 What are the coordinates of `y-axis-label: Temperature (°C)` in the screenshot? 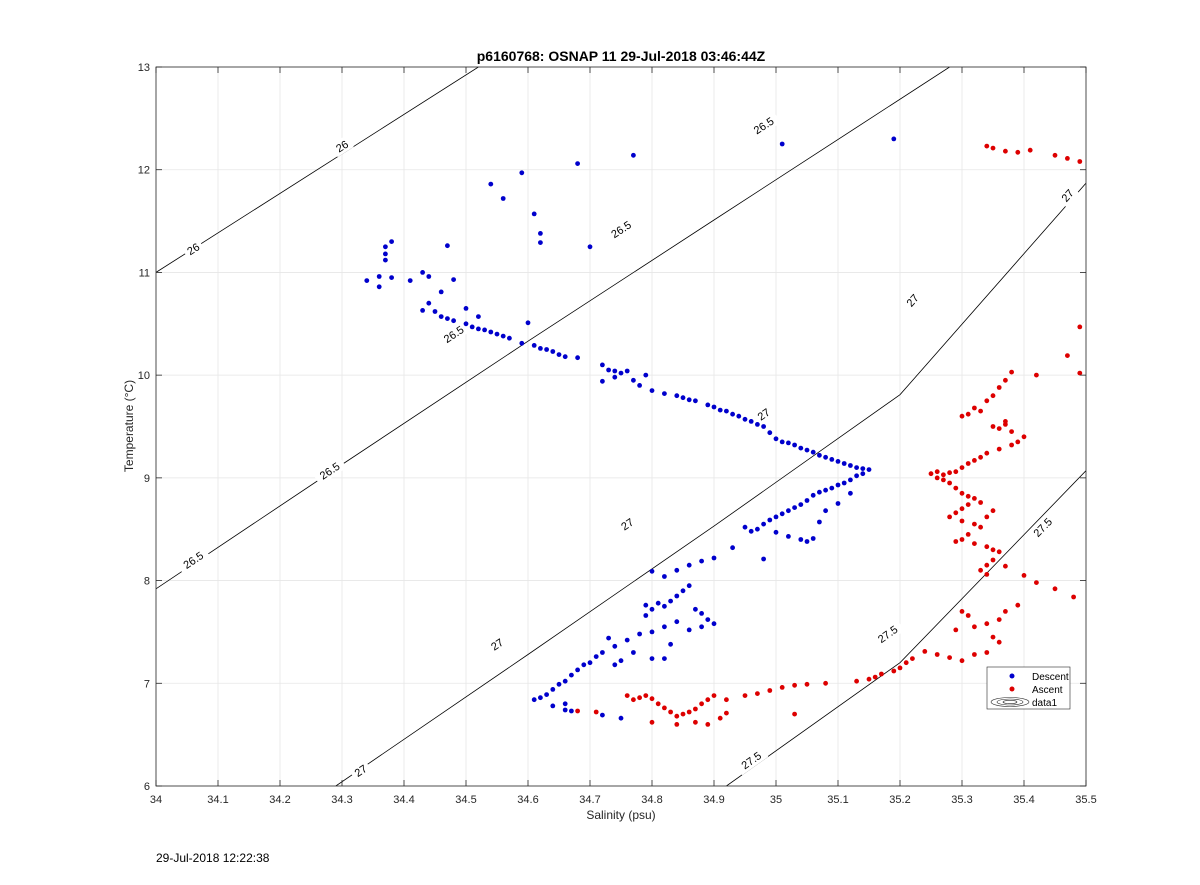 It's located at (129, 426).